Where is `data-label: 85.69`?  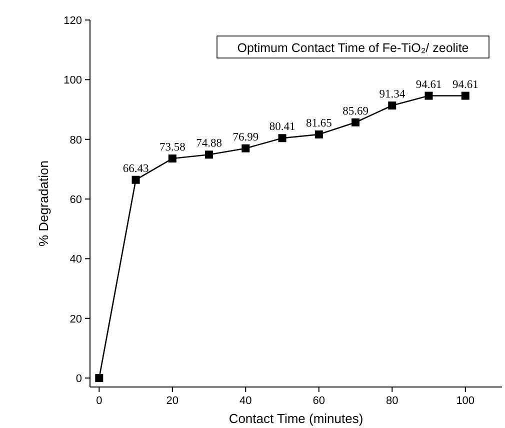
data-label: 85.69 is located at coordinates (355, 111).